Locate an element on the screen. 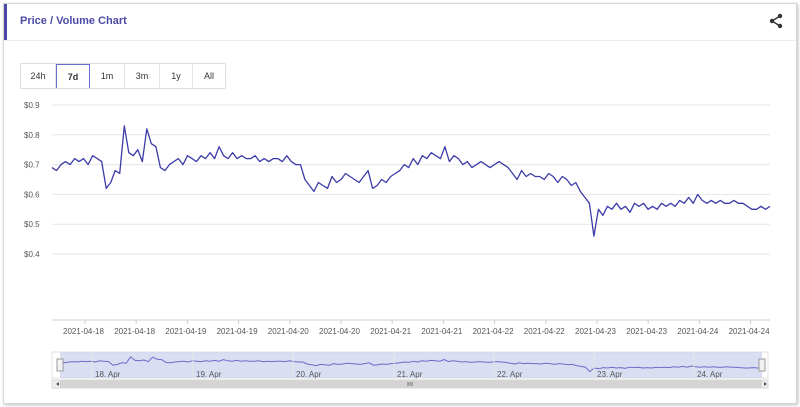 This screenshot has height=407, width=800. y-tick-label: $0.4 is located at coordinates (32, 254).